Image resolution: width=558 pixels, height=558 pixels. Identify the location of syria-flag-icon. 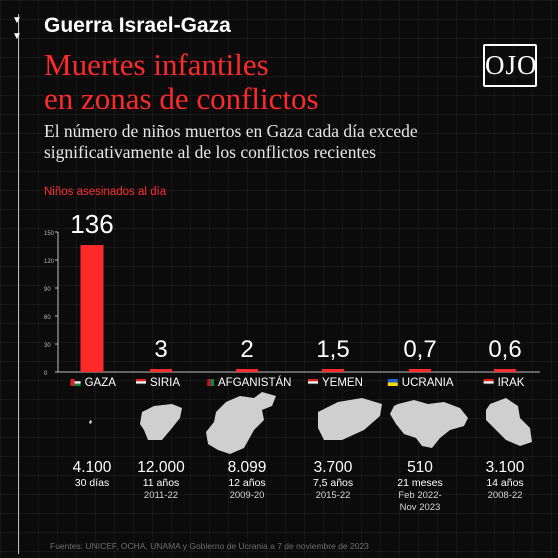
(141, 382).